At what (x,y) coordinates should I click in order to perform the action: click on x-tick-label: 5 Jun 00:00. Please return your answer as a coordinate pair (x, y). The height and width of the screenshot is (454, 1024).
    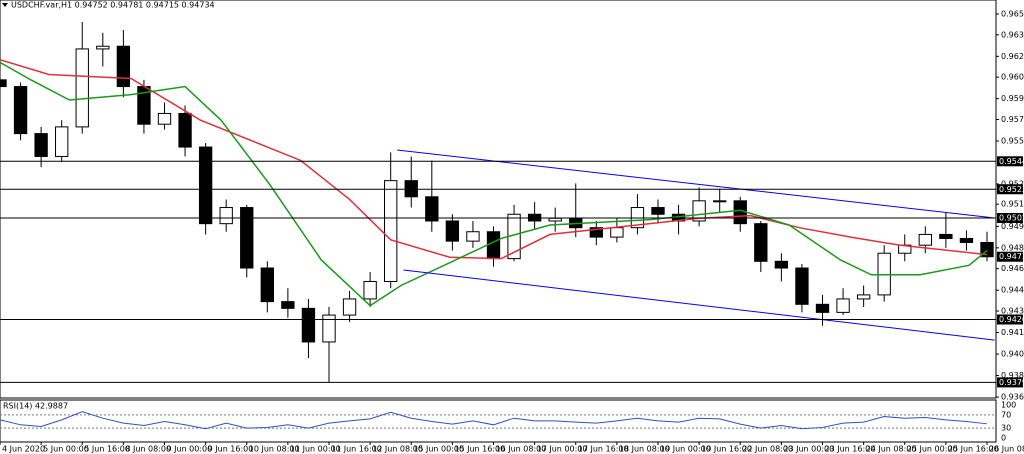
    Looking at the image, I should click on (66, 449).